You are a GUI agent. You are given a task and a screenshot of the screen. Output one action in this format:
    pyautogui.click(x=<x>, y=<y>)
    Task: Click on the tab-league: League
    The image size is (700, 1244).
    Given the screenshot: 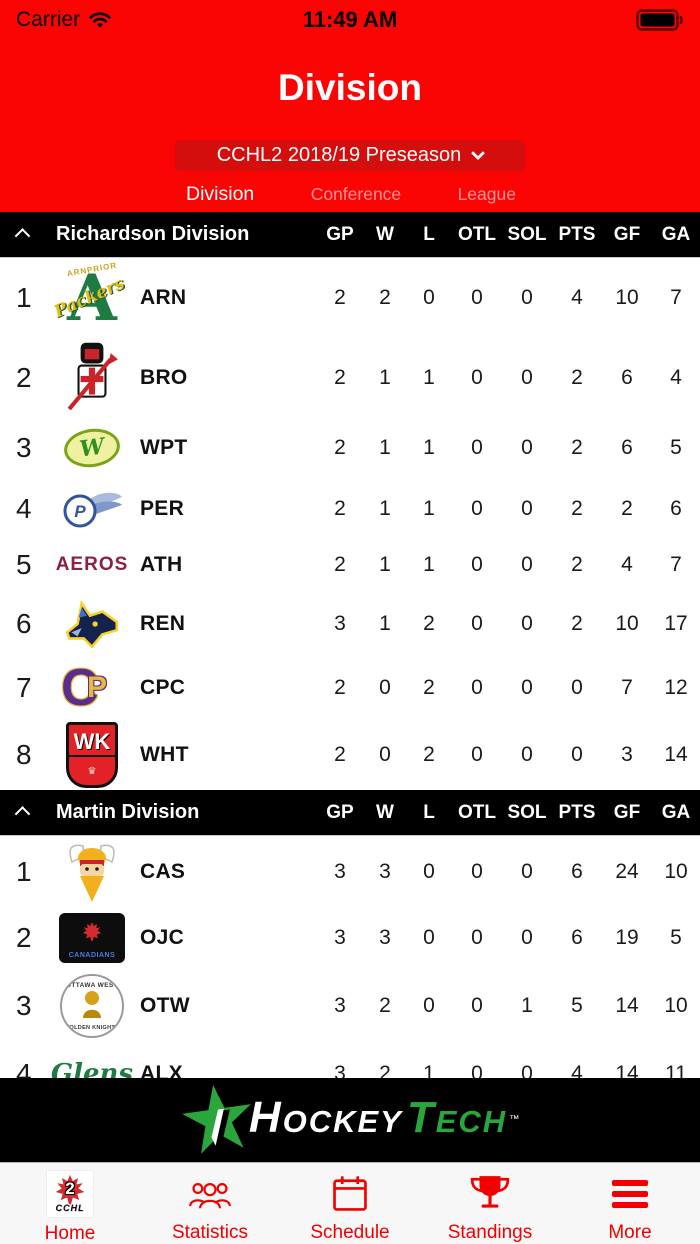 What is the action you would take?
    pyautogui.click(x=486, y=194)
    